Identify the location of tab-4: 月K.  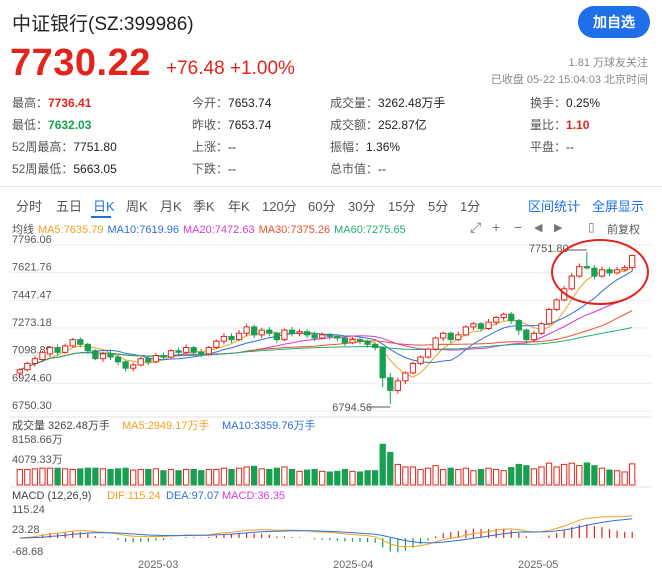
(171, 206).